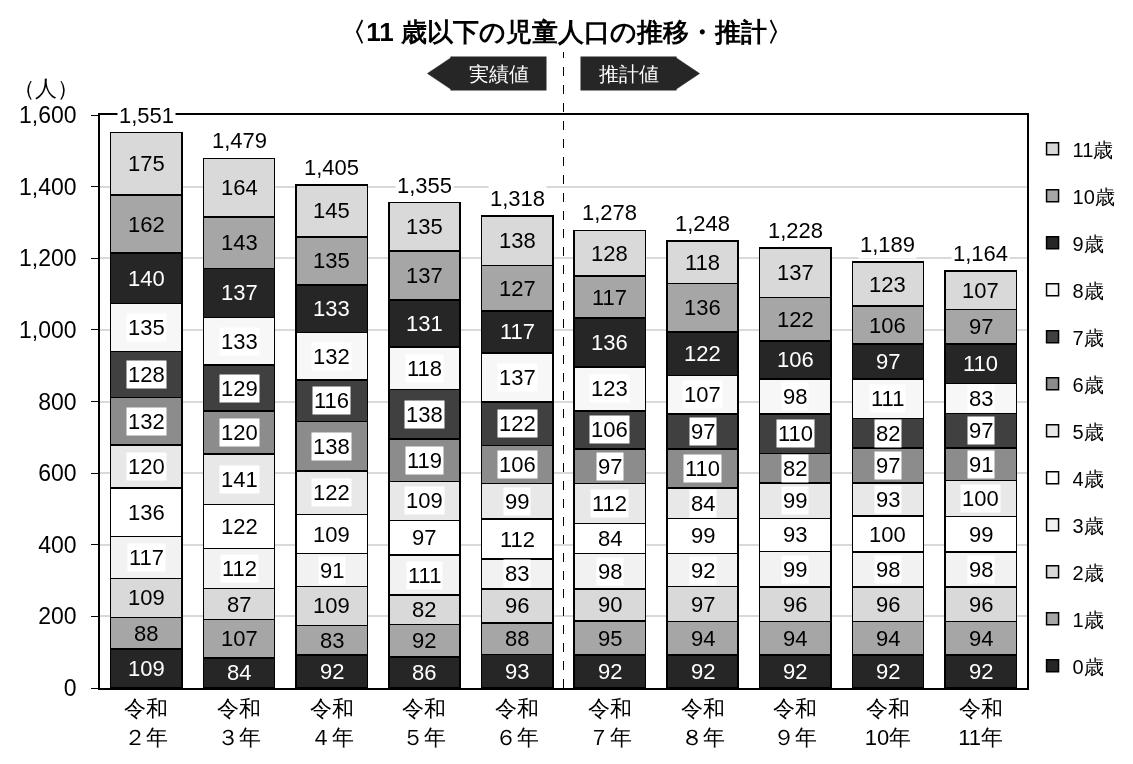 This screenshot has height=764, width=1133. What do you see at coordinates (1088, 431) in the screenshot?
I see `legend-label: 5歳` at bounding box center [1088, 431].